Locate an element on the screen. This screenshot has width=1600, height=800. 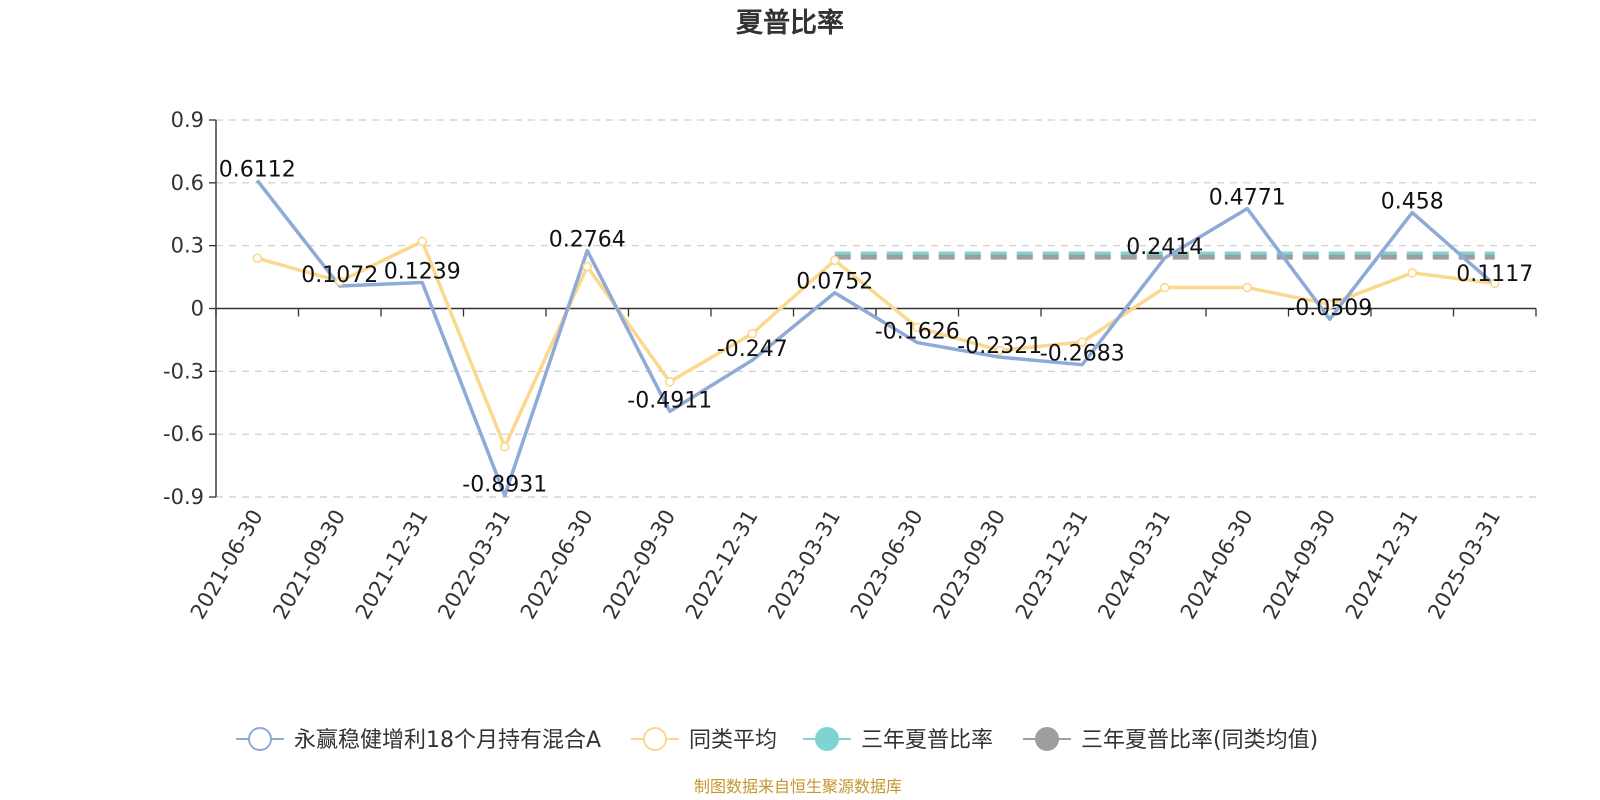
source-note: 制图数据来自恒生聚源数据库 is located at coordinates (798, 786).